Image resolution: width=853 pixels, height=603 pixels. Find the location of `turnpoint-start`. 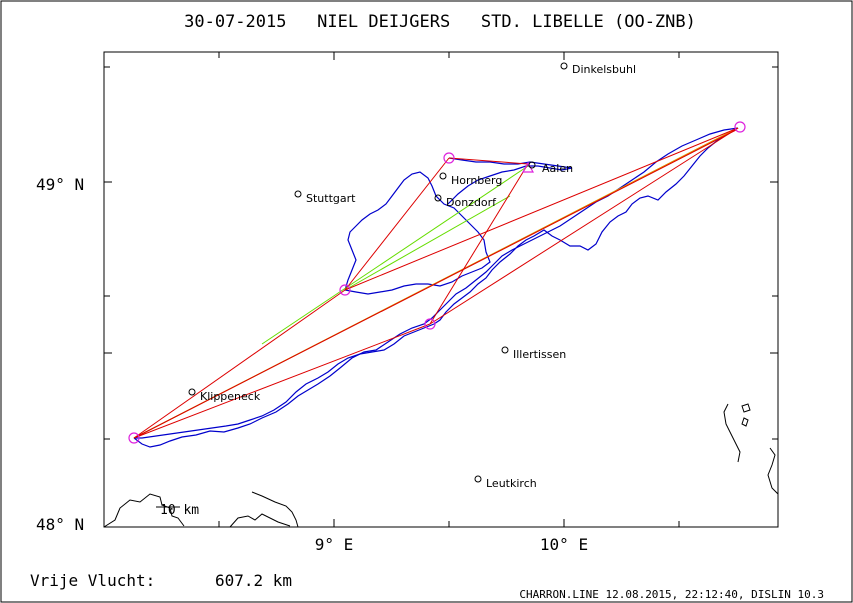

turnpoint-start is located at coordinates (134, 438).